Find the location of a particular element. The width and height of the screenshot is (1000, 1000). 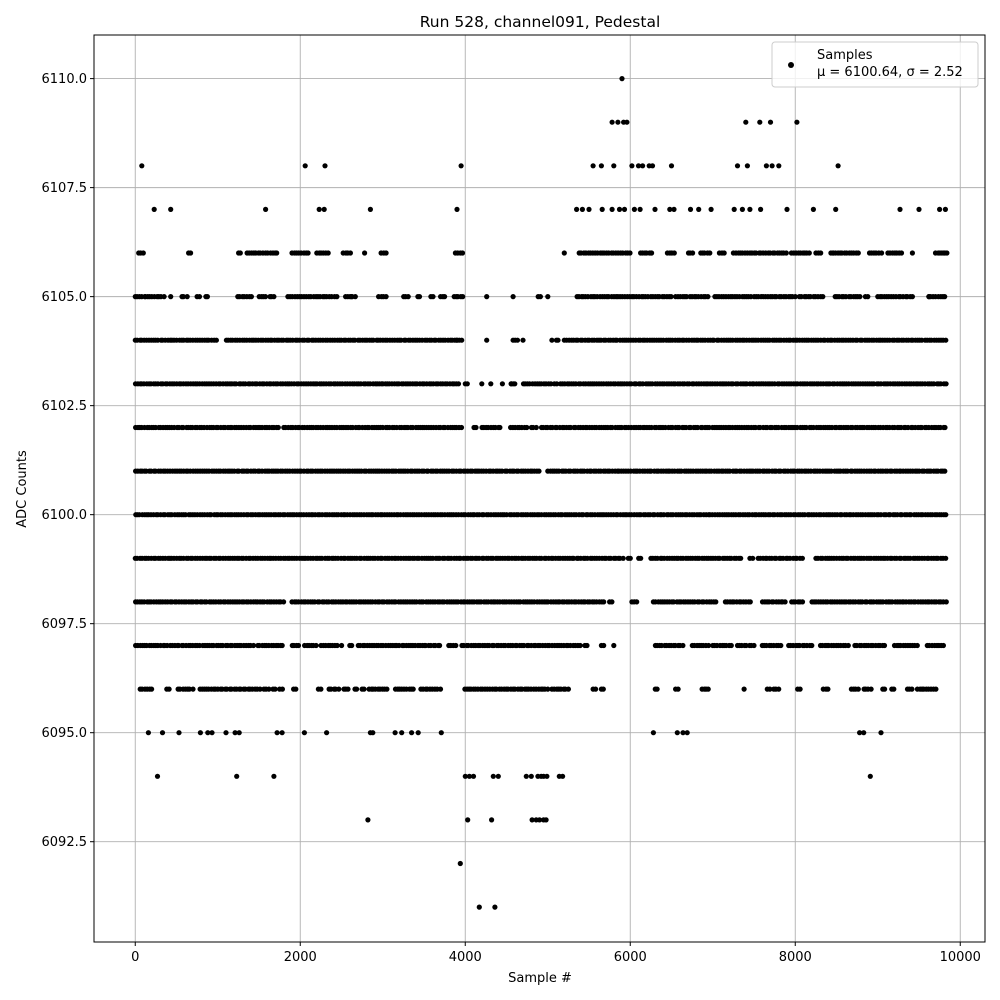

x-axis-label: Sample # is located at coordinates (540, 978).